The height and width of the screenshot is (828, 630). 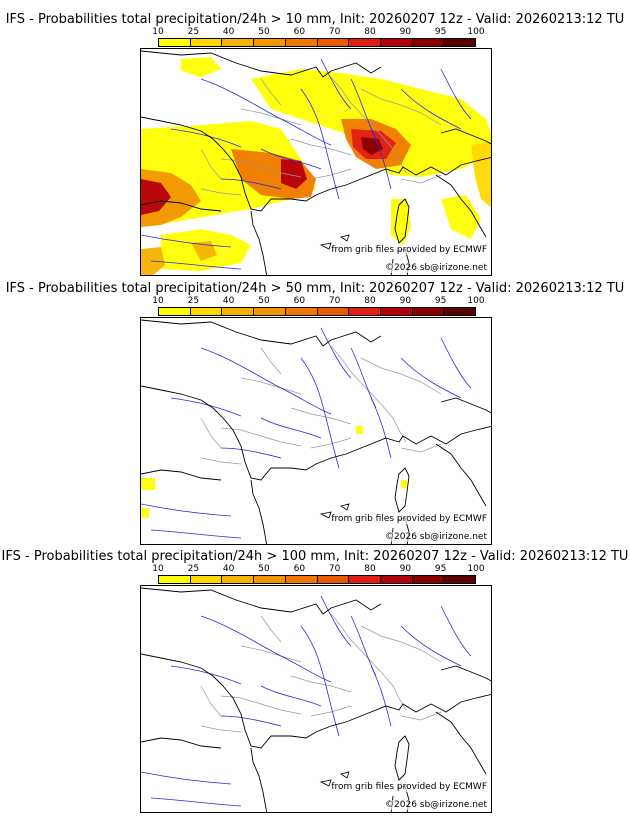 What do you see at coordinates (463, 720) in the screenshot?
I see `coastline-italy` at bounding box center [463, 720].